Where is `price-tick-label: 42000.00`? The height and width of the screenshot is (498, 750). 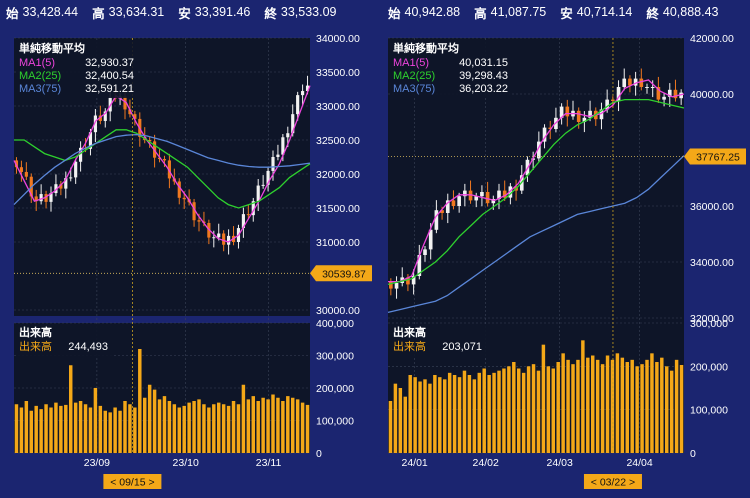
price-tick-label: 42000.00 is located at coordinates (712, 39).